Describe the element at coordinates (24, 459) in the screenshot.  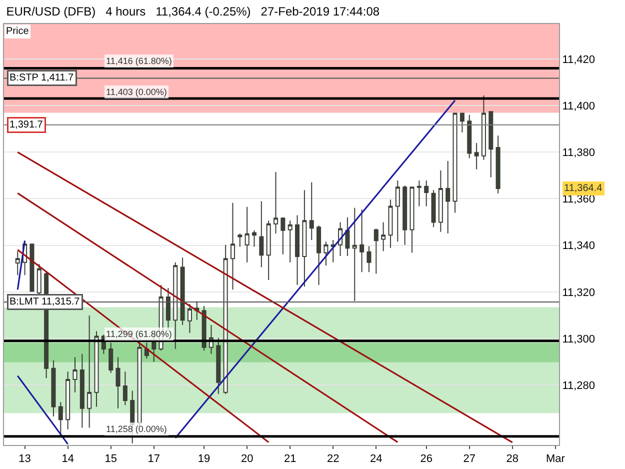
I see `x-tick-label: 13` at that location.